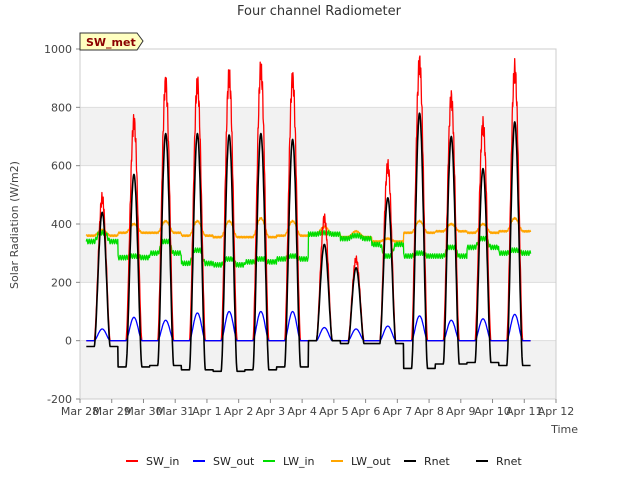 Image resolution: width=640 pixels, height=480 pixels. What do you see at coordinates (61, 282) in the screenshot?
I see `y-tick-label: 200` at bounding box center [61, 282].